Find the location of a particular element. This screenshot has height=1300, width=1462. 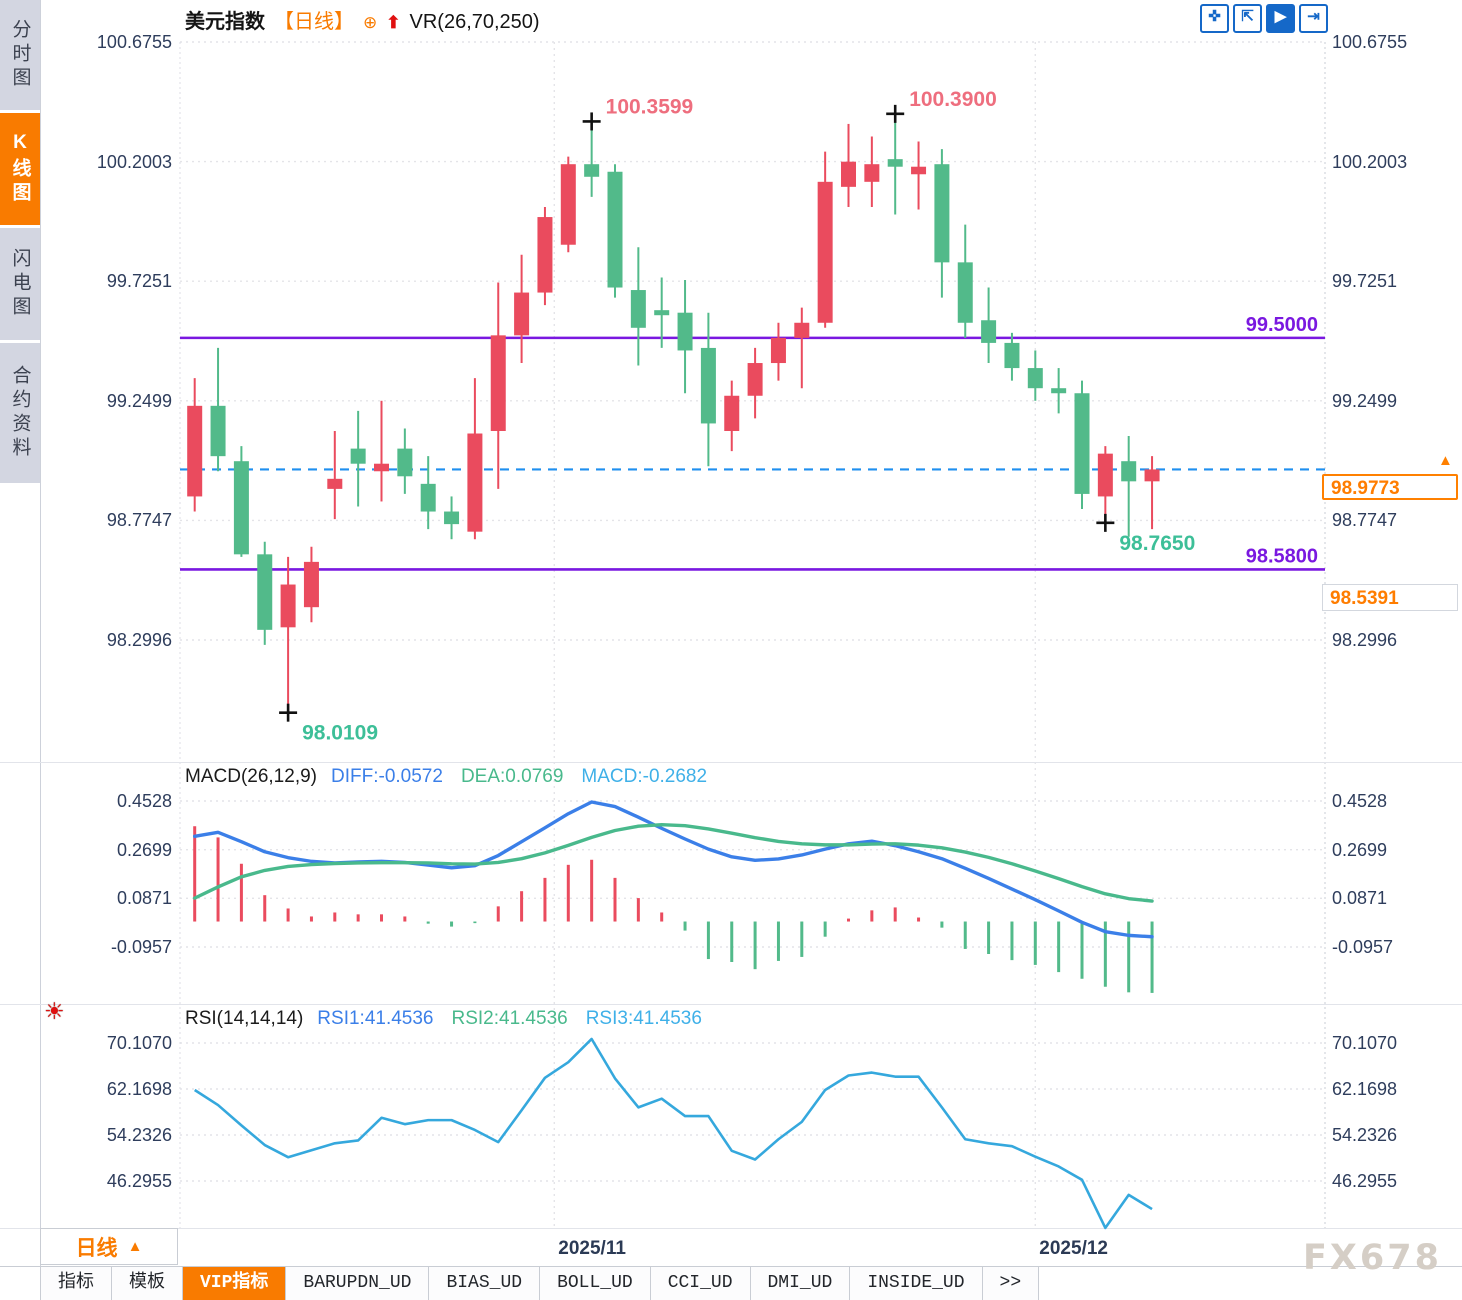

watermark: FX678 is located at coordinates (1372, 1258).